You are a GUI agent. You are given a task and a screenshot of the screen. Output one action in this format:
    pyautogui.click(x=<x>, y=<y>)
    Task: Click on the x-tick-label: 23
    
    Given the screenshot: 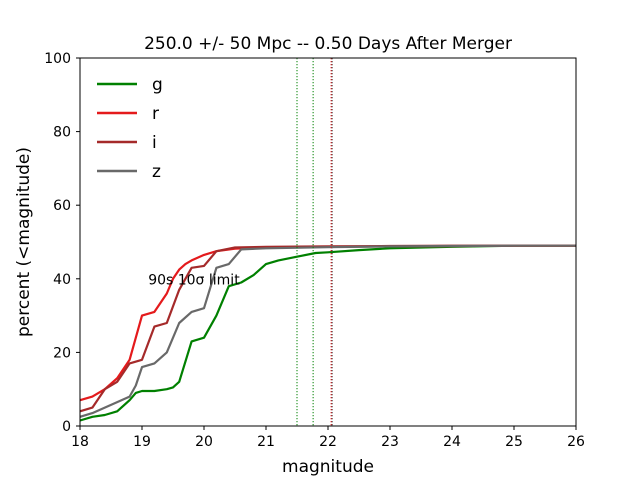 What is the action you would take?
    pyautogui.click(x=390, y=442)
    